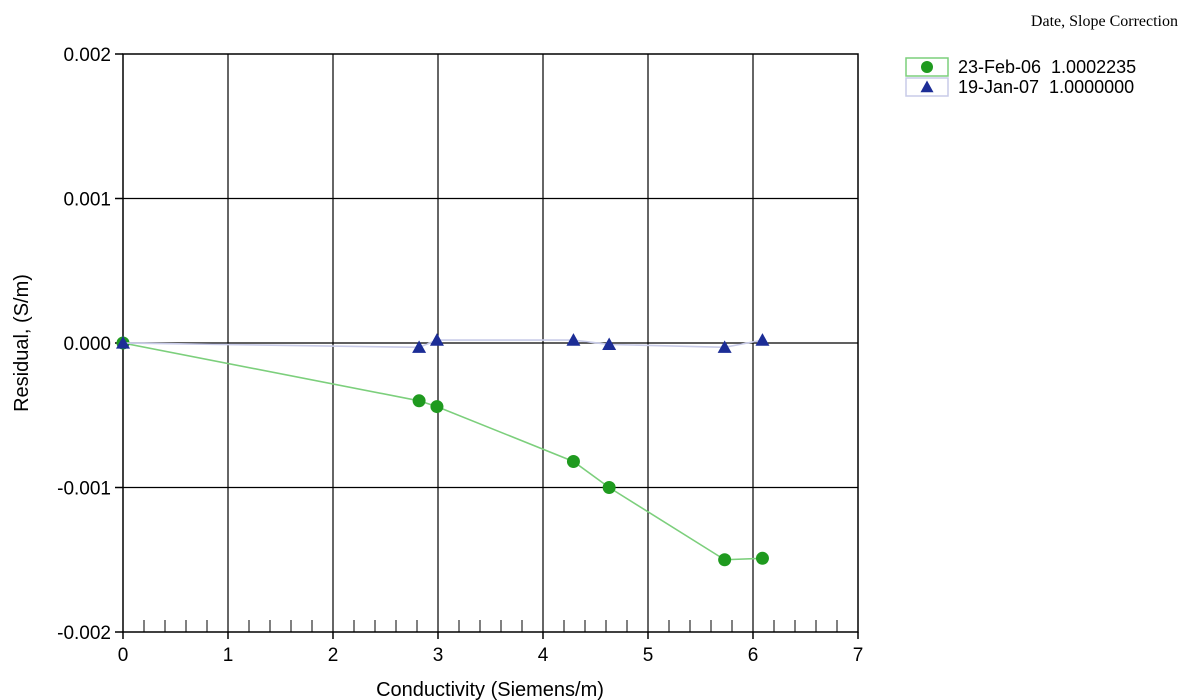  Describe the element at coordinates (123, 655) in the screenshot. I see `x-tick-label: 0` at that location.